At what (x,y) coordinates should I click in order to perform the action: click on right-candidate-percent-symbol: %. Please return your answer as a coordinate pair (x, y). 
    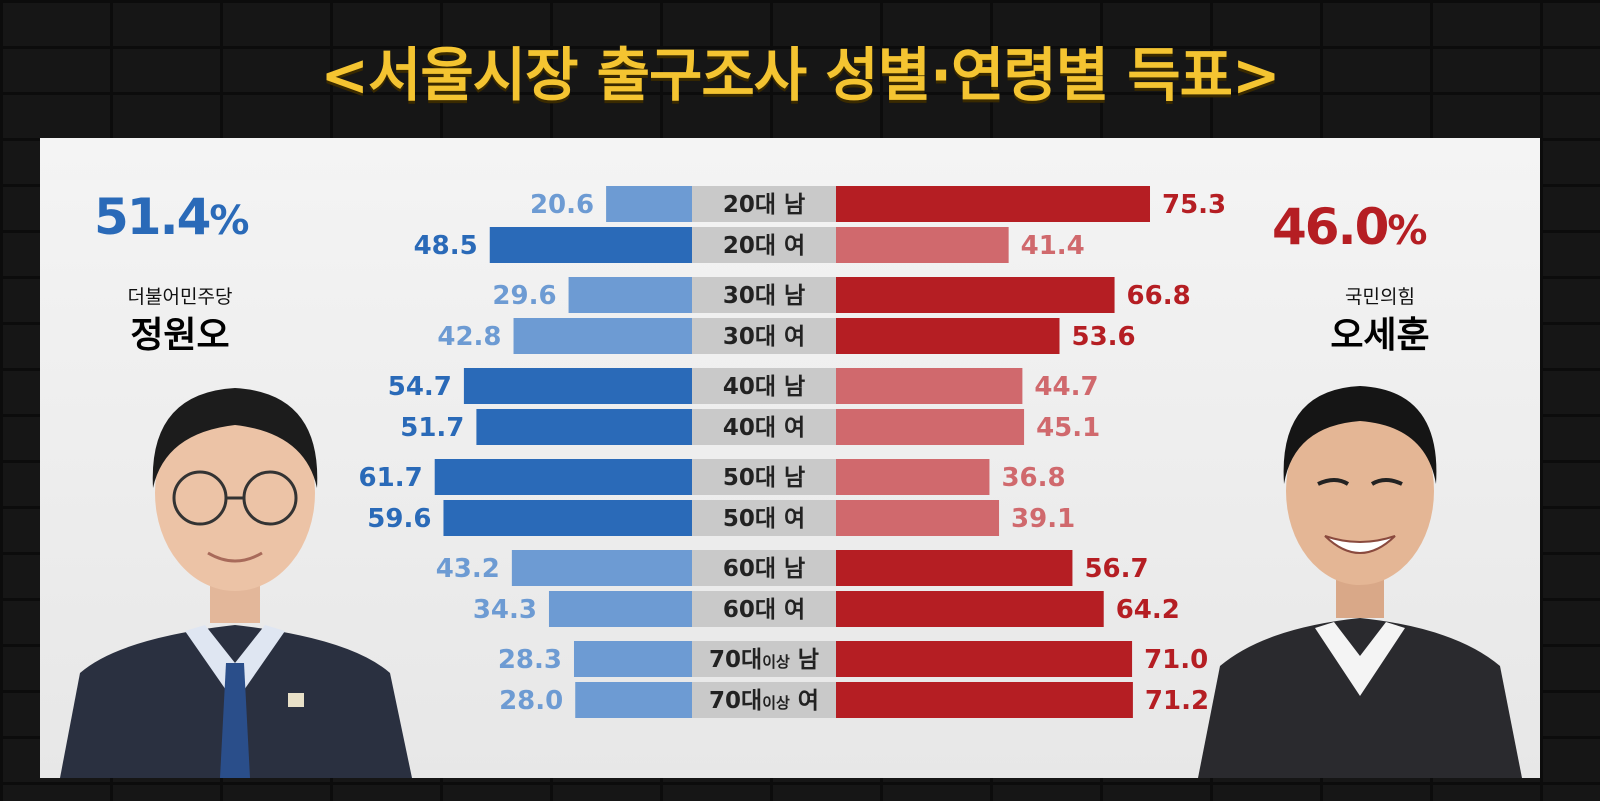
    Looking at the image, I should click on (1407, 231).